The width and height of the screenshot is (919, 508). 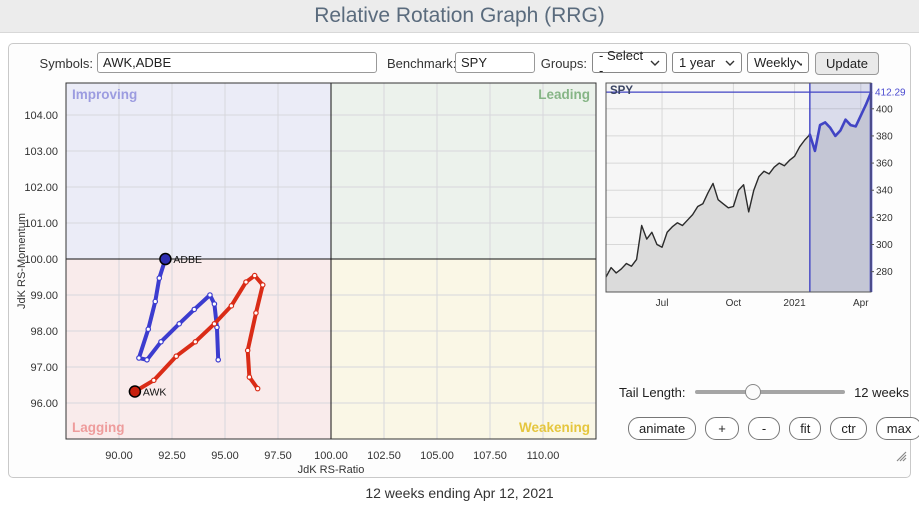 I want to click on benchmark-label: Benchmark:, so click(x=422, y=63).